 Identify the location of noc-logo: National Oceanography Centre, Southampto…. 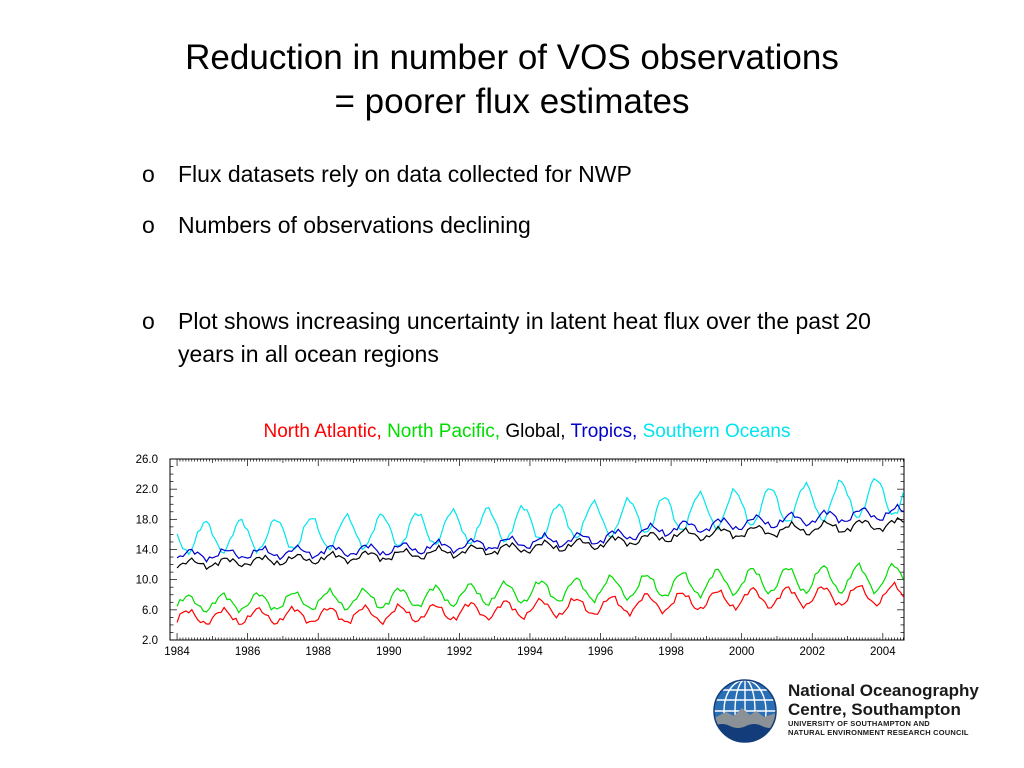
(857, 711).